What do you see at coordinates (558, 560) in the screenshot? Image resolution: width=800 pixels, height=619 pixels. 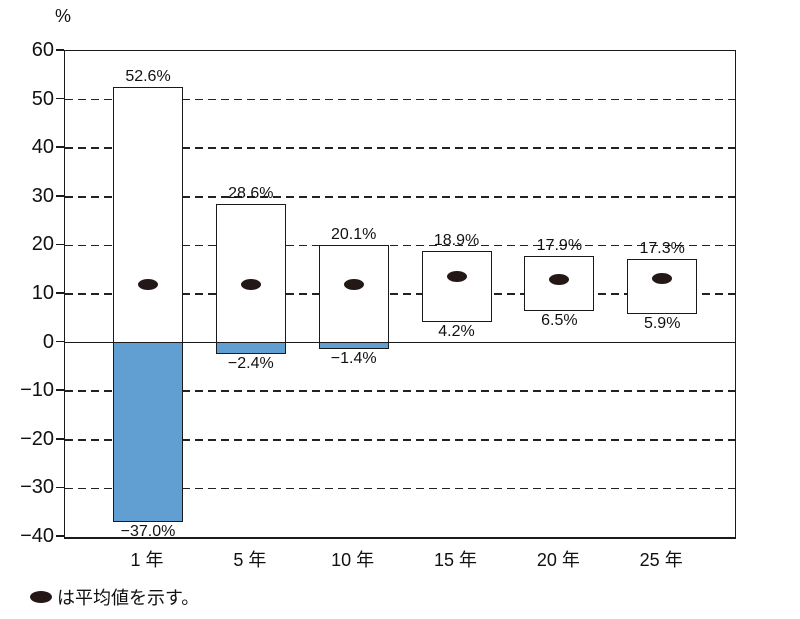 I see `x-tick-label: 20 年` at bounding box center [558, 560].